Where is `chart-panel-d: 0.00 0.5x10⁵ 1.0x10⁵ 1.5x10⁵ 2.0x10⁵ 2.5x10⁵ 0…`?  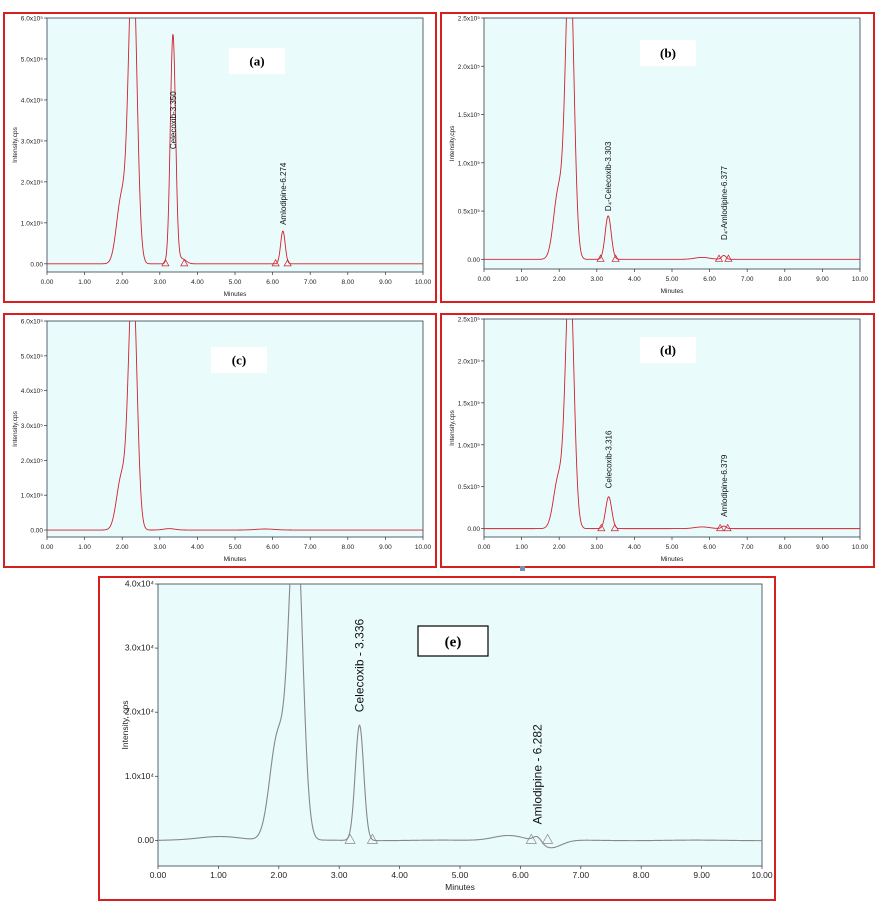
chart-panel-d: 0.00 0.5x10⁵ 1.0x10⁵ 1.5x10⁵ 2.0x10⁵ 2.5x10⁵ 0… is located at coordinates (657, 440).